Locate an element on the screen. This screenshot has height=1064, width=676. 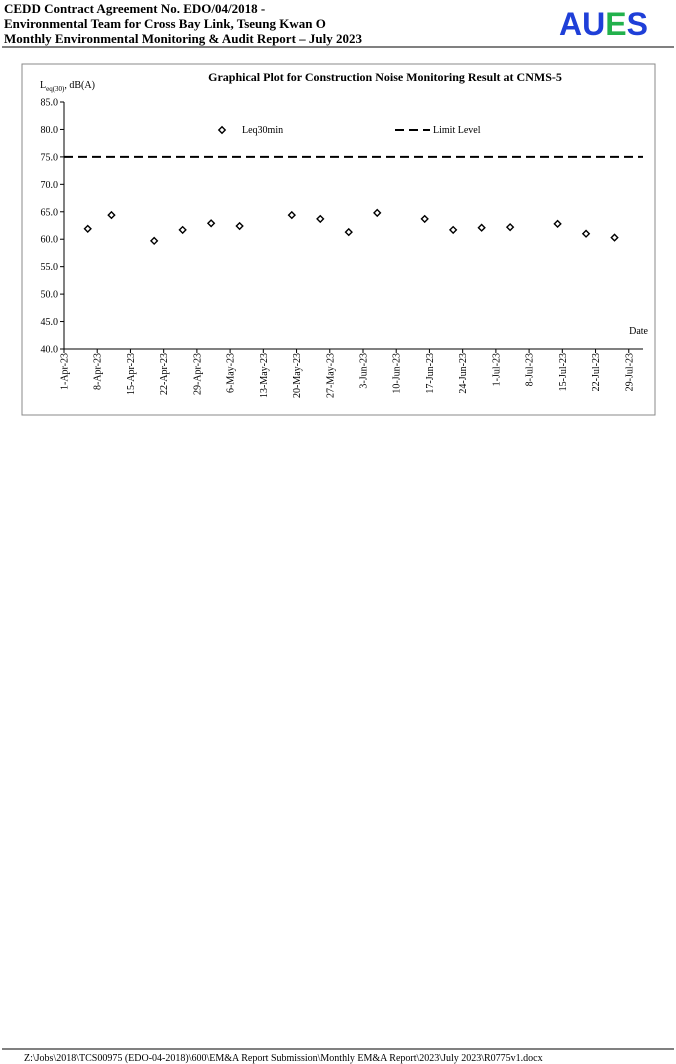
x-axis-label: Date is located at coordinates (638, 331).